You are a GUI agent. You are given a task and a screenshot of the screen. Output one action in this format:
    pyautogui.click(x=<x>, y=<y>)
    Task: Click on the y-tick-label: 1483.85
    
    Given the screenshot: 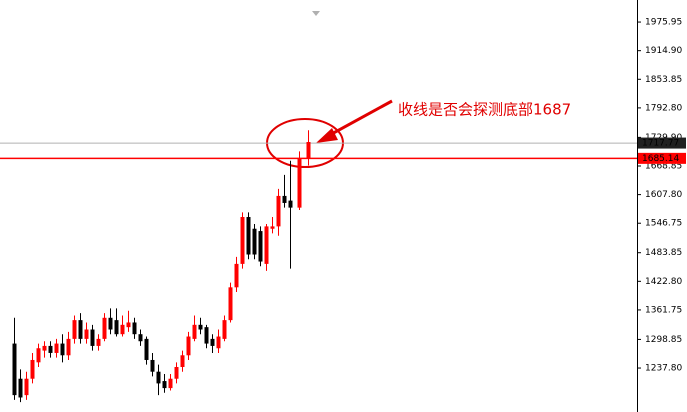 What is the action you would take?
    pyautogui.click(x=663, y=253)
    